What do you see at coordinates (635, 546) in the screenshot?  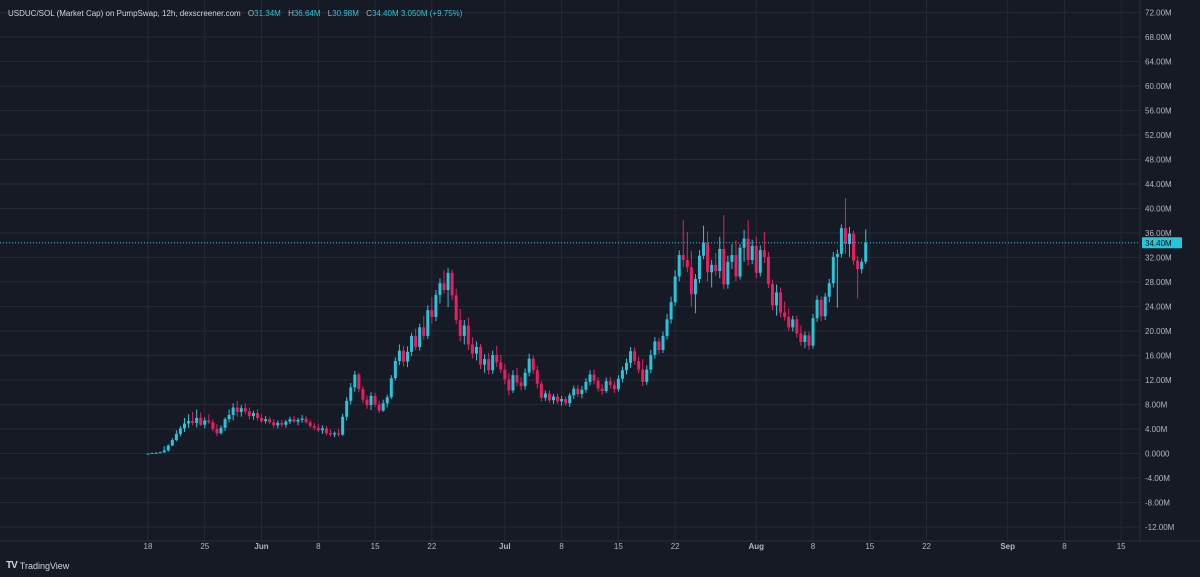 I see `time-axis: 18 25 Jun 8 15 22 Jul 8 15 22 Aug 8 15 22 Sep 8 15` at bounding box center [635, 546].